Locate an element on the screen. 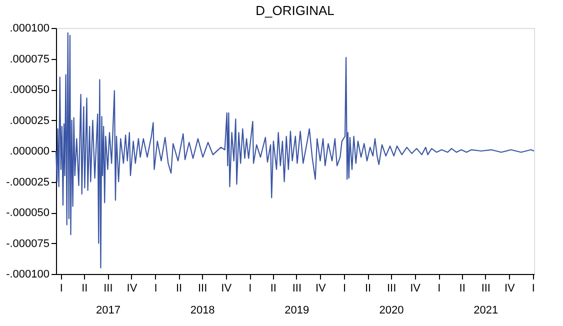  y-tick-label: .000050 is located at coordinates (30, 90).